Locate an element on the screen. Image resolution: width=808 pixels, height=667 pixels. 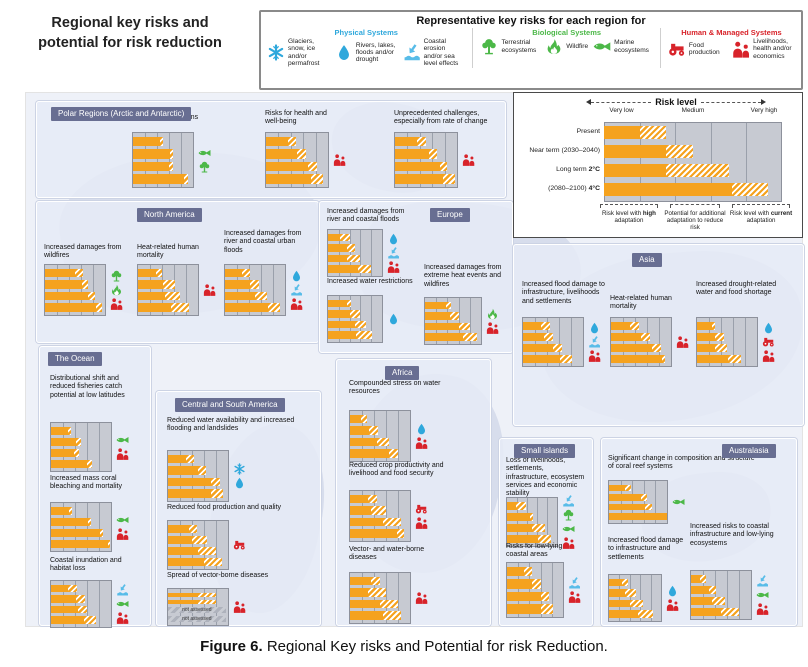
annotation-text: Risk level with current adaptation is located at coordinates (761, 217).